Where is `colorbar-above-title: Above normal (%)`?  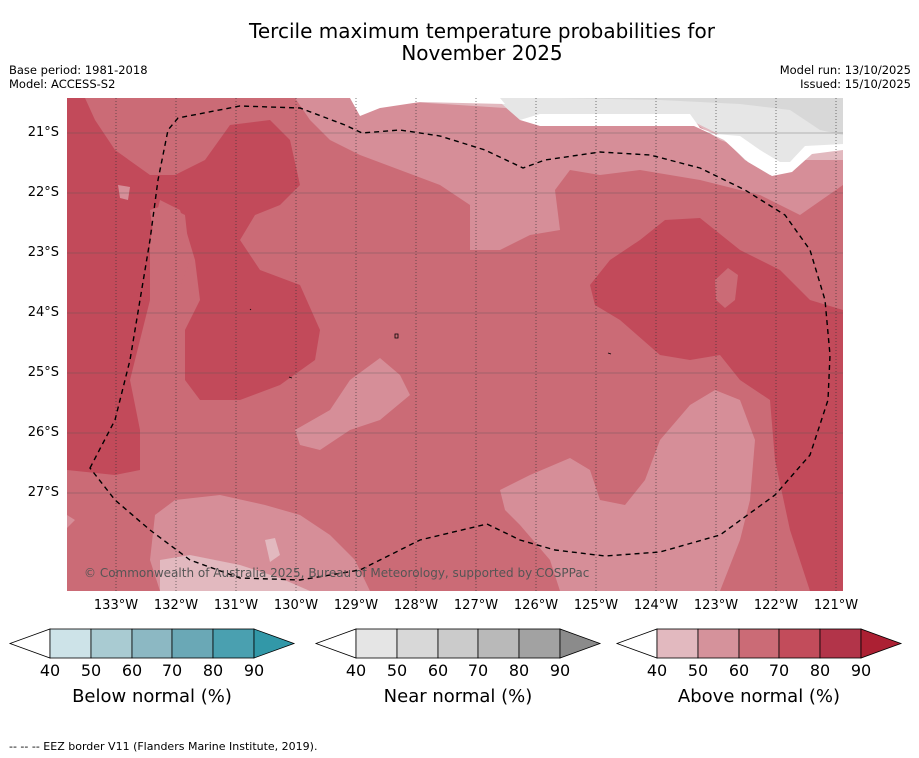 colorbar-above-title: Above normal (%) is located at coordinates (759, 696).